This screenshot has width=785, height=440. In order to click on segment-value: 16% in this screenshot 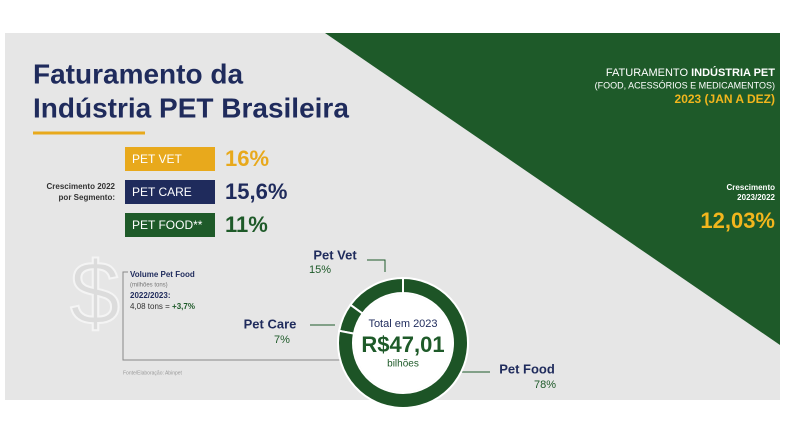, I will do `click(247, 158)`.